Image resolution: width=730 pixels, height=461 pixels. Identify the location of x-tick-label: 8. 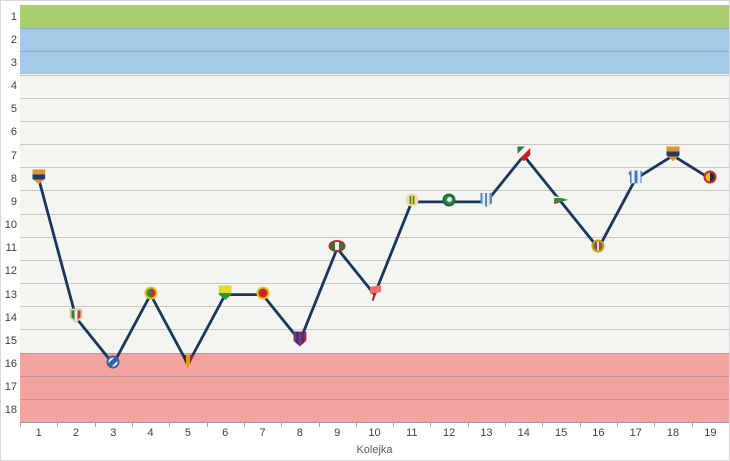
(299, 433).